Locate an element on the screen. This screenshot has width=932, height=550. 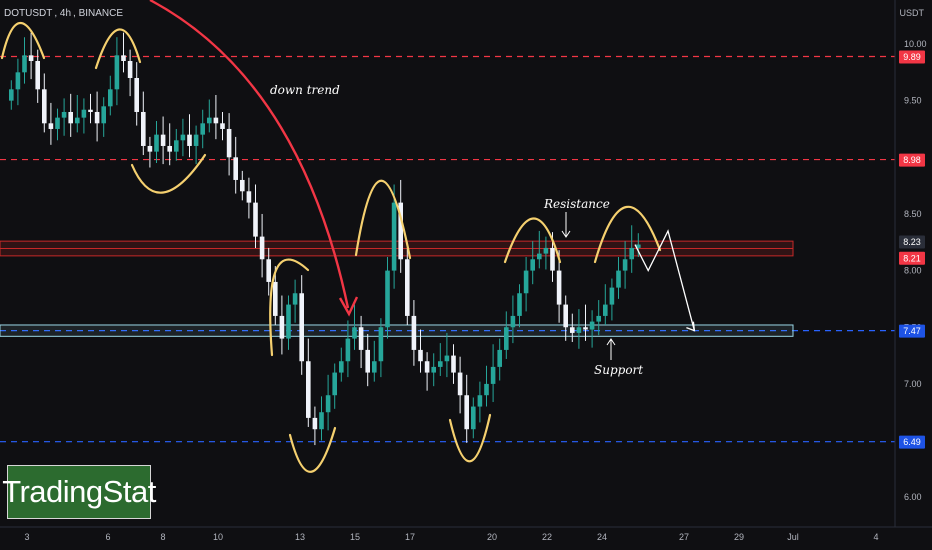
interval: 4h is located at coordinates (65, 13).